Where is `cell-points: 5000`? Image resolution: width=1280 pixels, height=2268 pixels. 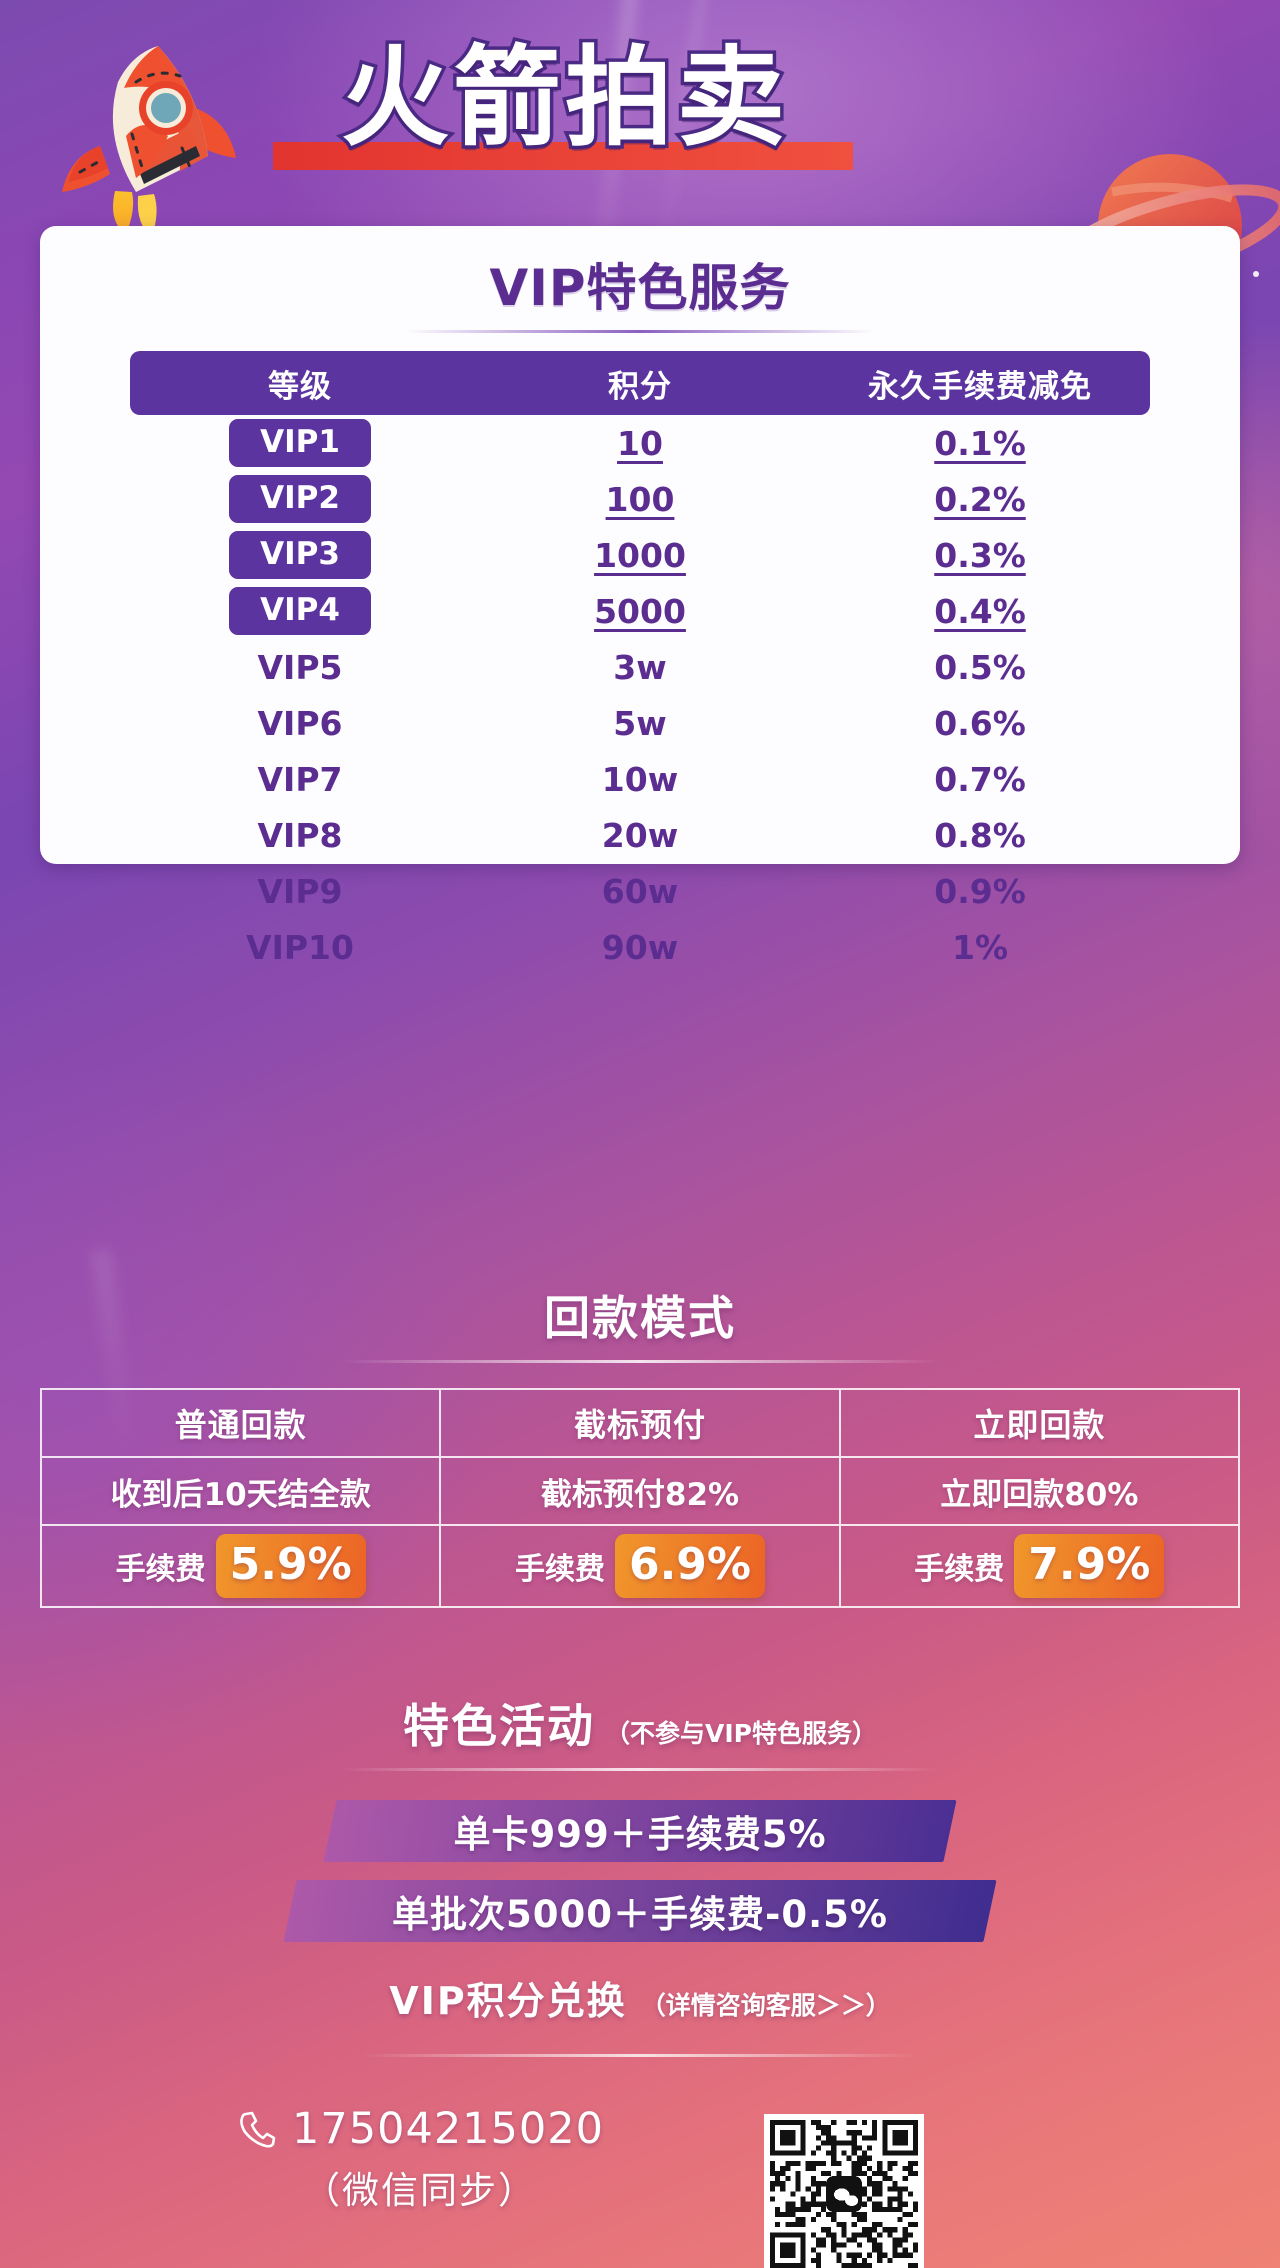 cell-points: 5000 is located at coordinates (640, 611).